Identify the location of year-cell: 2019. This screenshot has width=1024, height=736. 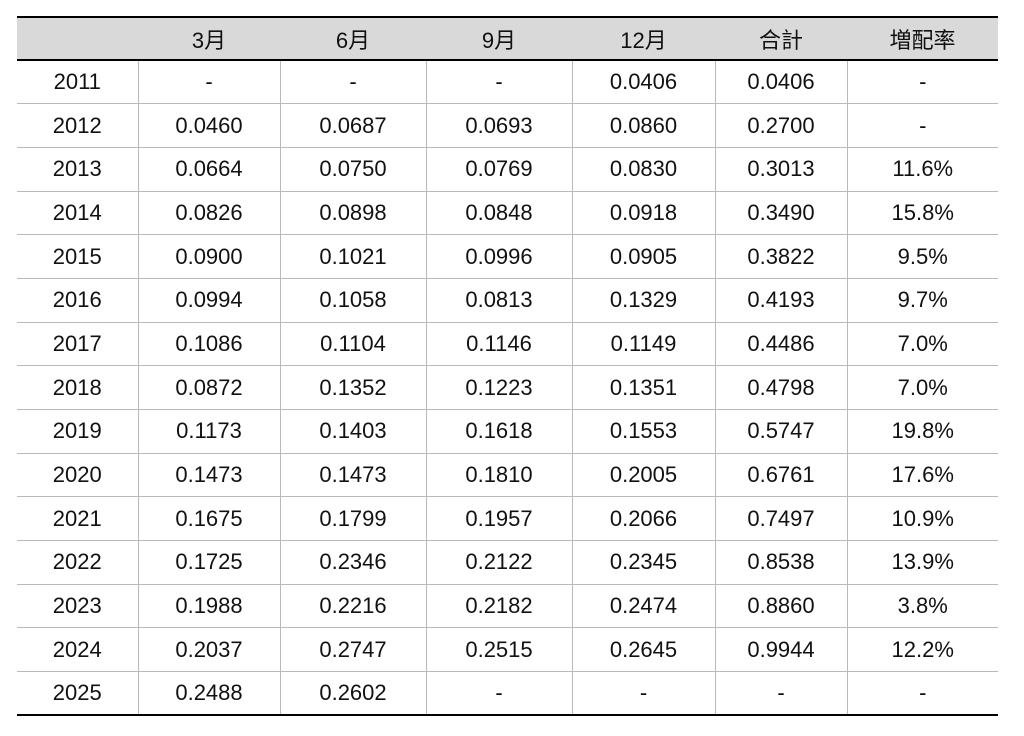
(78, 431).